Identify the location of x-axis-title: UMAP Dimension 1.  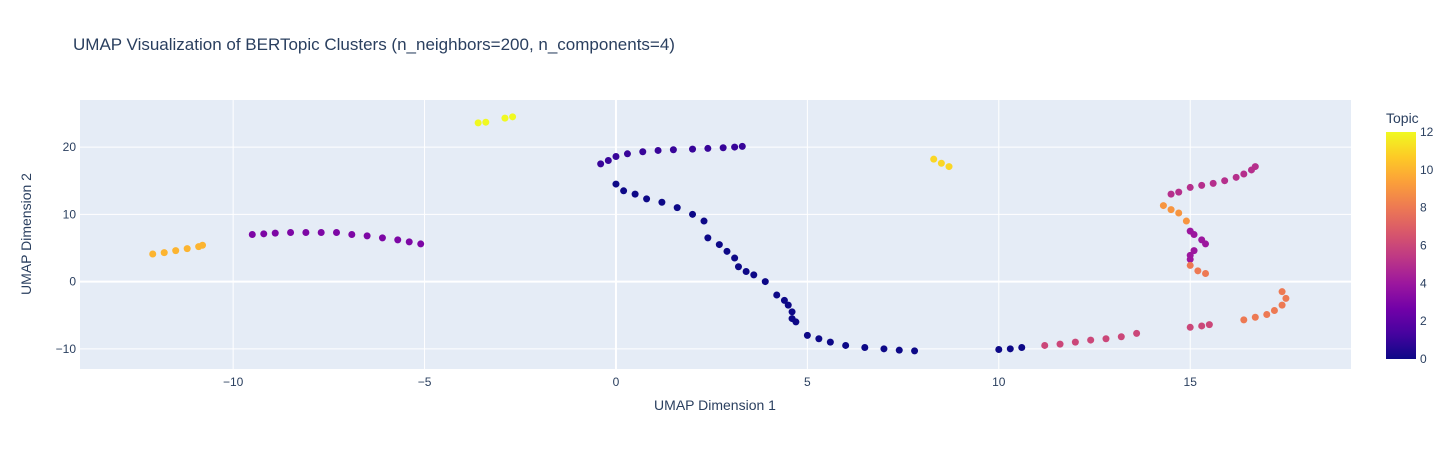
(715, 405).